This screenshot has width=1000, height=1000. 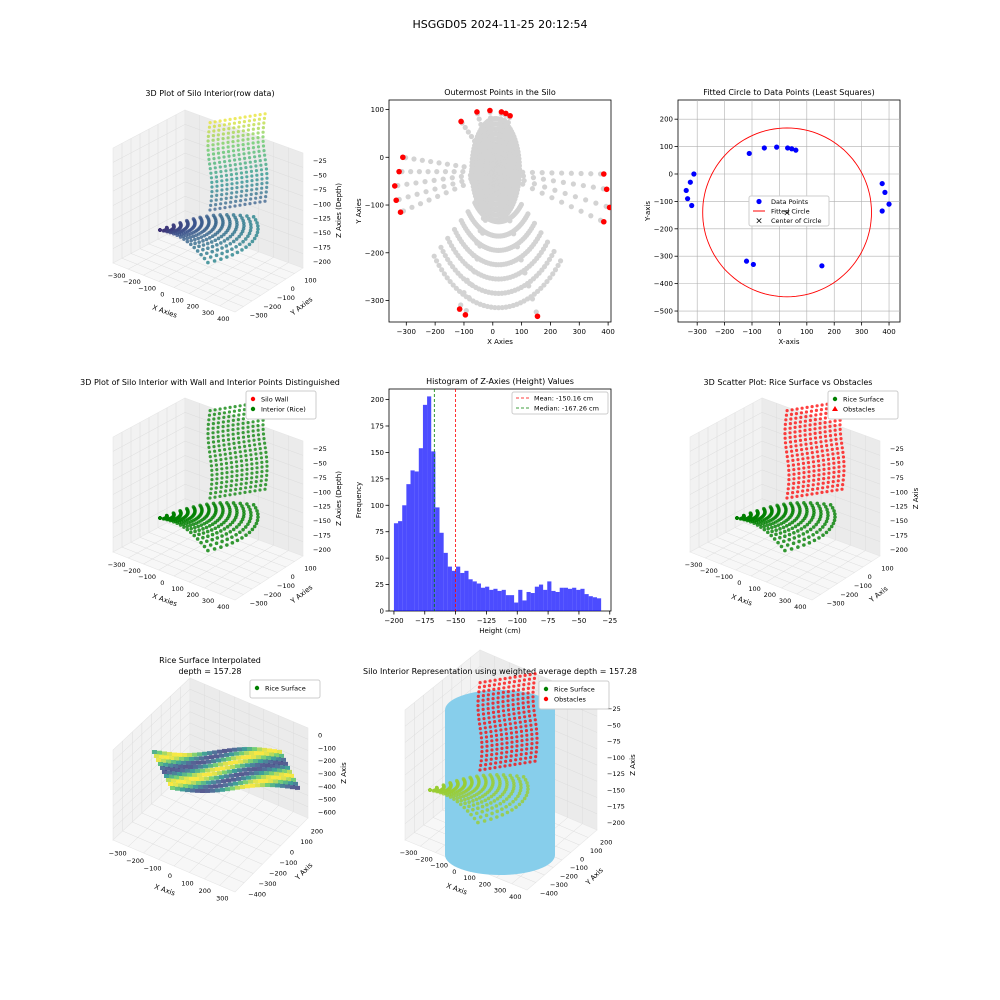 I want to click on y-tick-label: 50, so click(x=379, y=559).